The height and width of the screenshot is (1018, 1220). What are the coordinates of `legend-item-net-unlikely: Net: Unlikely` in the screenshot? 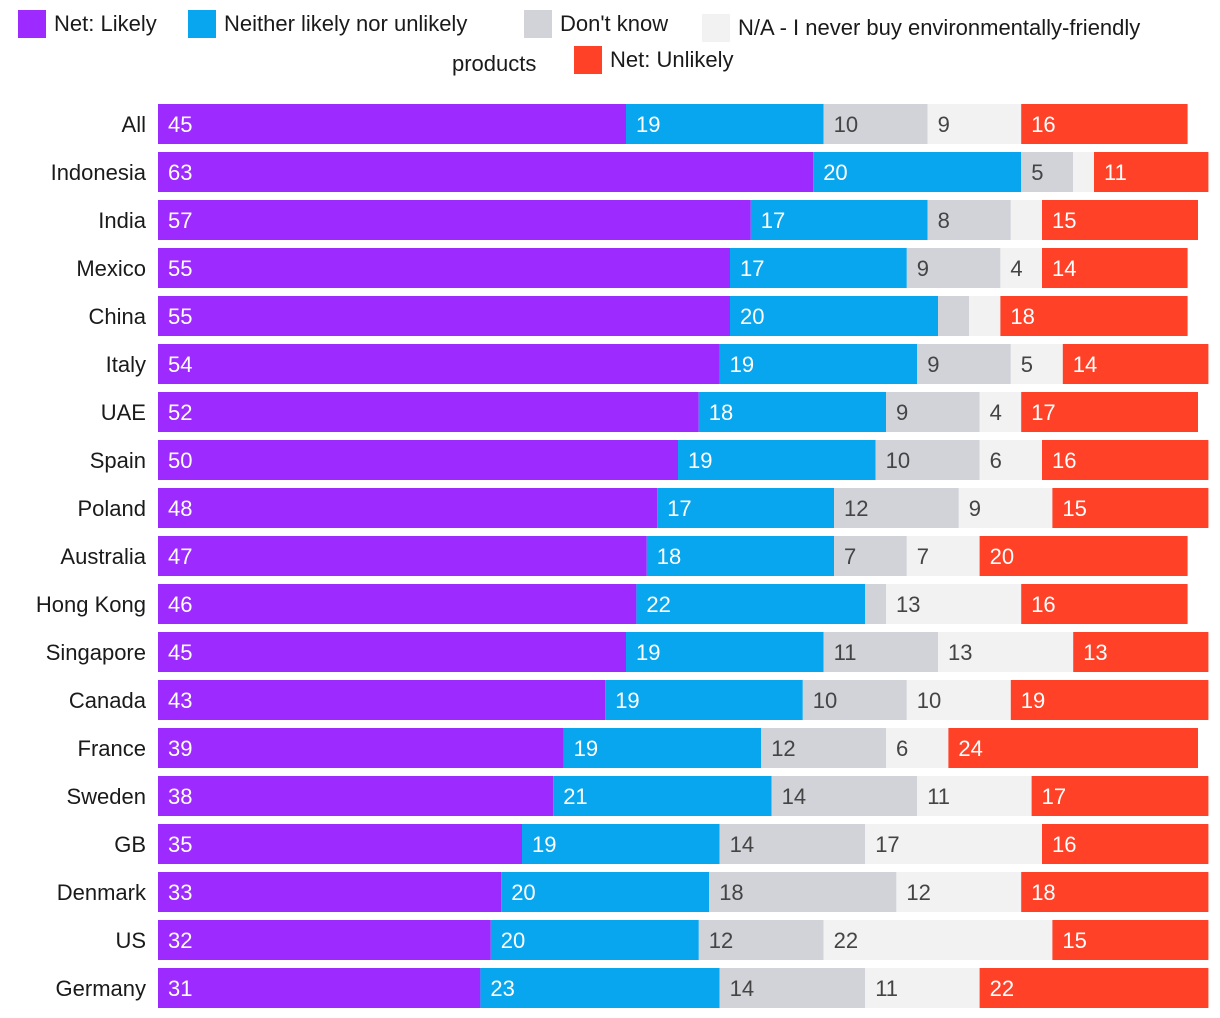 It's located at (653, 60).